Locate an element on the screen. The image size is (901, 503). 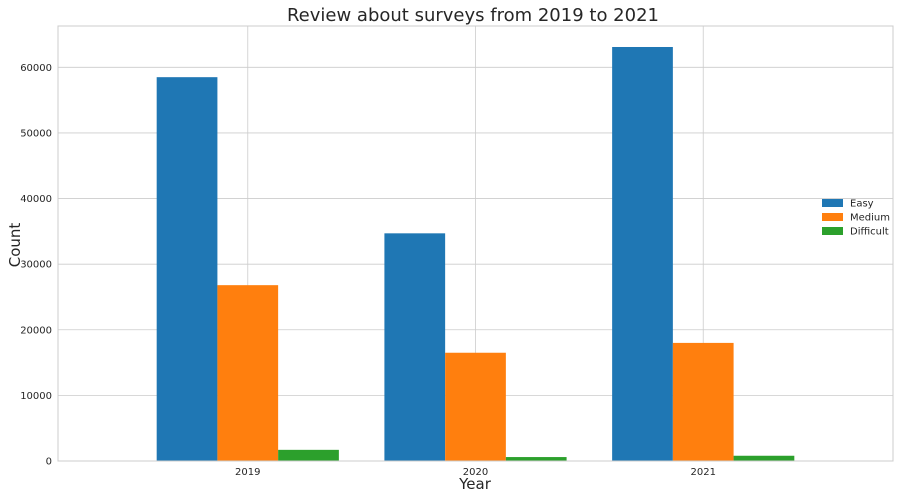
y-tick-labels: 0 10000 20000 30000 40000 50000 60000 is located at coordinates (36, 265).